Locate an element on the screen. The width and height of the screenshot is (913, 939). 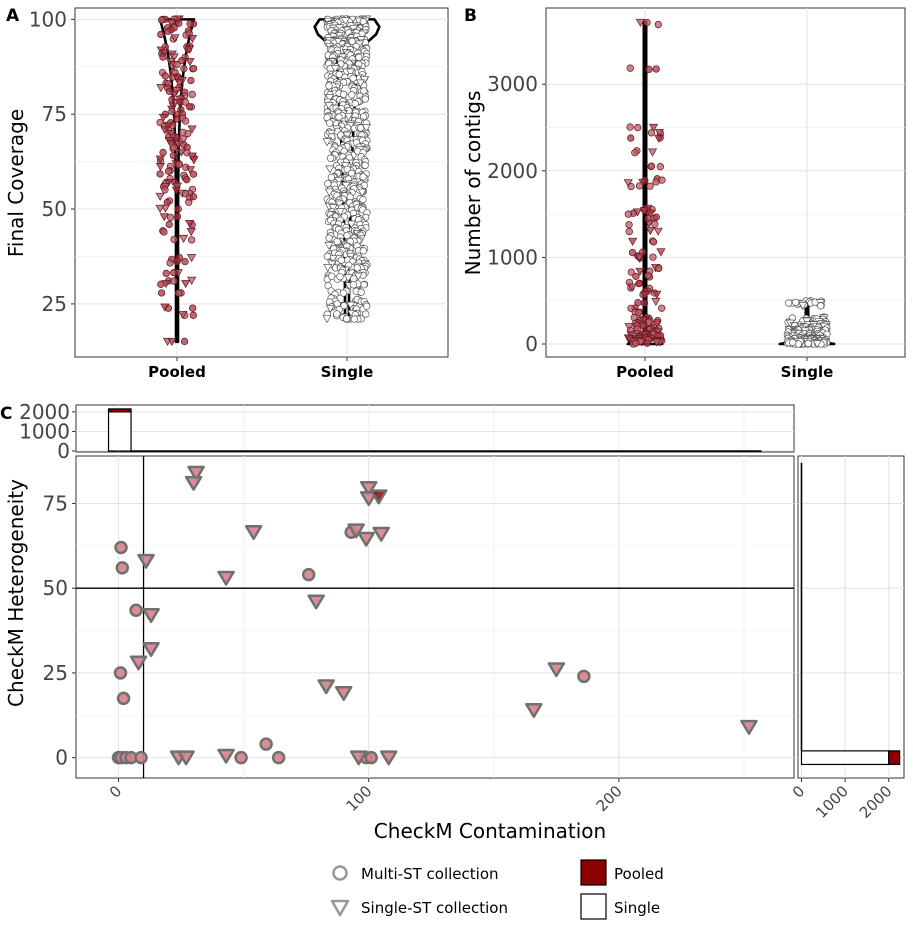
legend-label-single-st: Single-ST collection is located at coordinates (434, 908).